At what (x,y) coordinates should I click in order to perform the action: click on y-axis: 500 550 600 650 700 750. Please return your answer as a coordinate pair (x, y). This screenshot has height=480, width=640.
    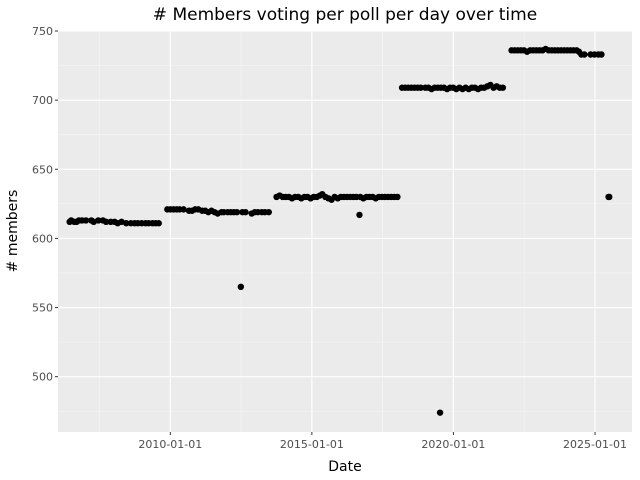
    Looking at the image, I should click on (45, 204).